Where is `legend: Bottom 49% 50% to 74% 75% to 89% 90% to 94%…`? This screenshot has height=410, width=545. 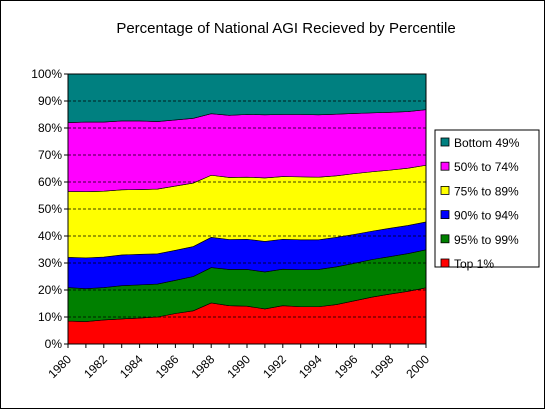
legend: Bottom 49% 50% to 74% 75% to 89% 90% to 94%… is located at coordinates (487, 200).